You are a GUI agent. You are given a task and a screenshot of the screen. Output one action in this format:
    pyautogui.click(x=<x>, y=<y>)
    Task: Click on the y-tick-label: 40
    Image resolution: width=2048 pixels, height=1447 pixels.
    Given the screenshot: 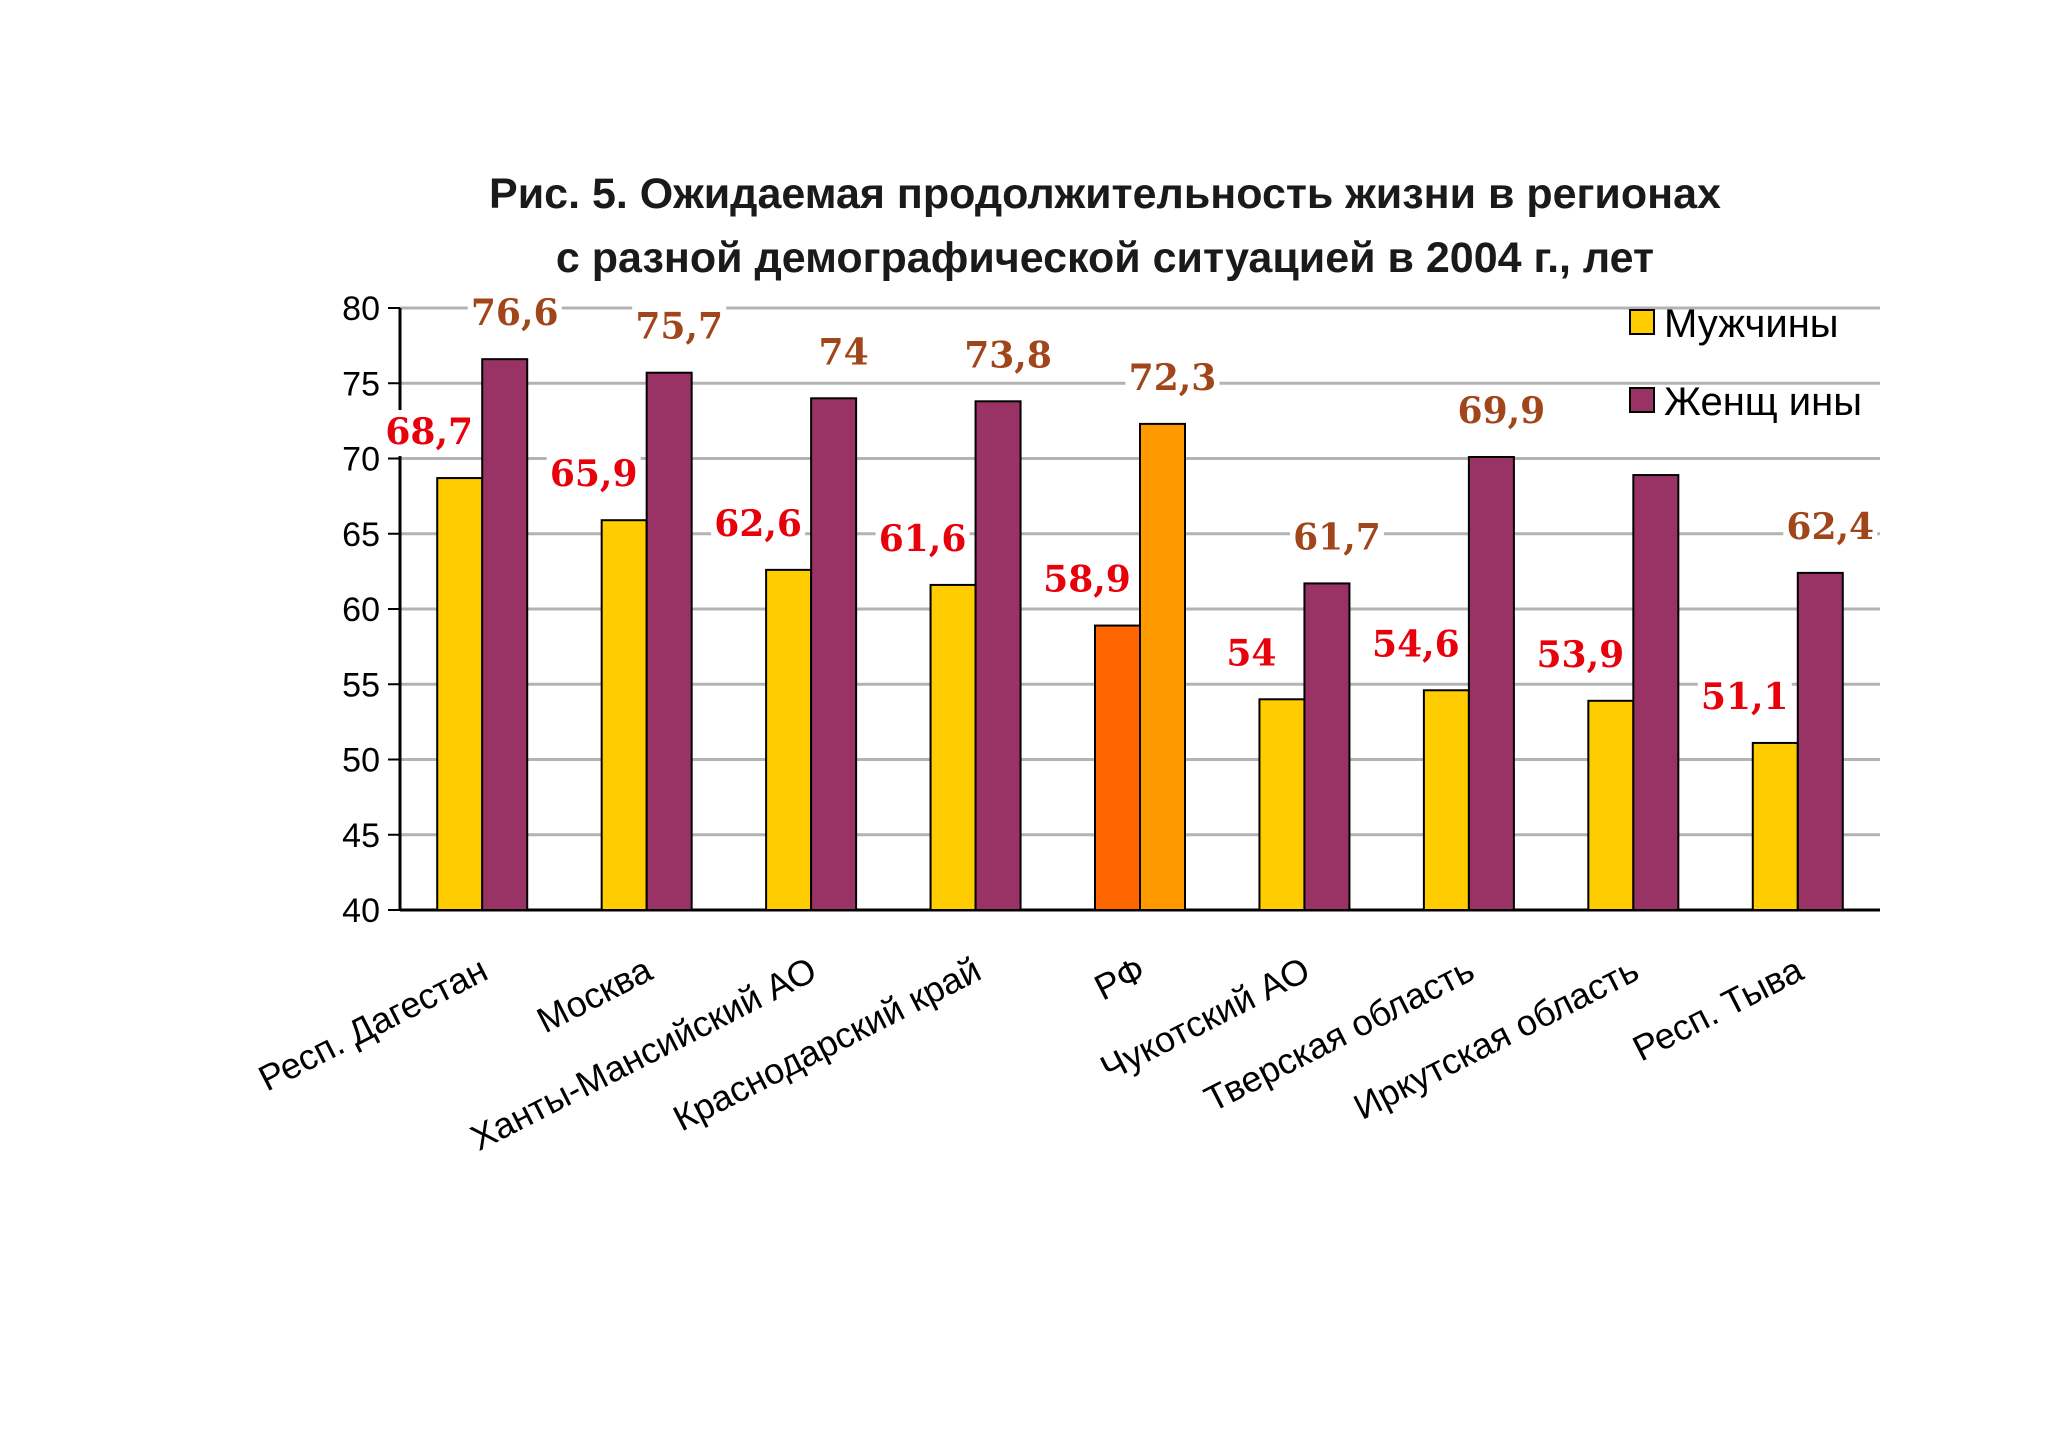 What is the action you would take?
    pyautogui.click(x=361, y=911)
    